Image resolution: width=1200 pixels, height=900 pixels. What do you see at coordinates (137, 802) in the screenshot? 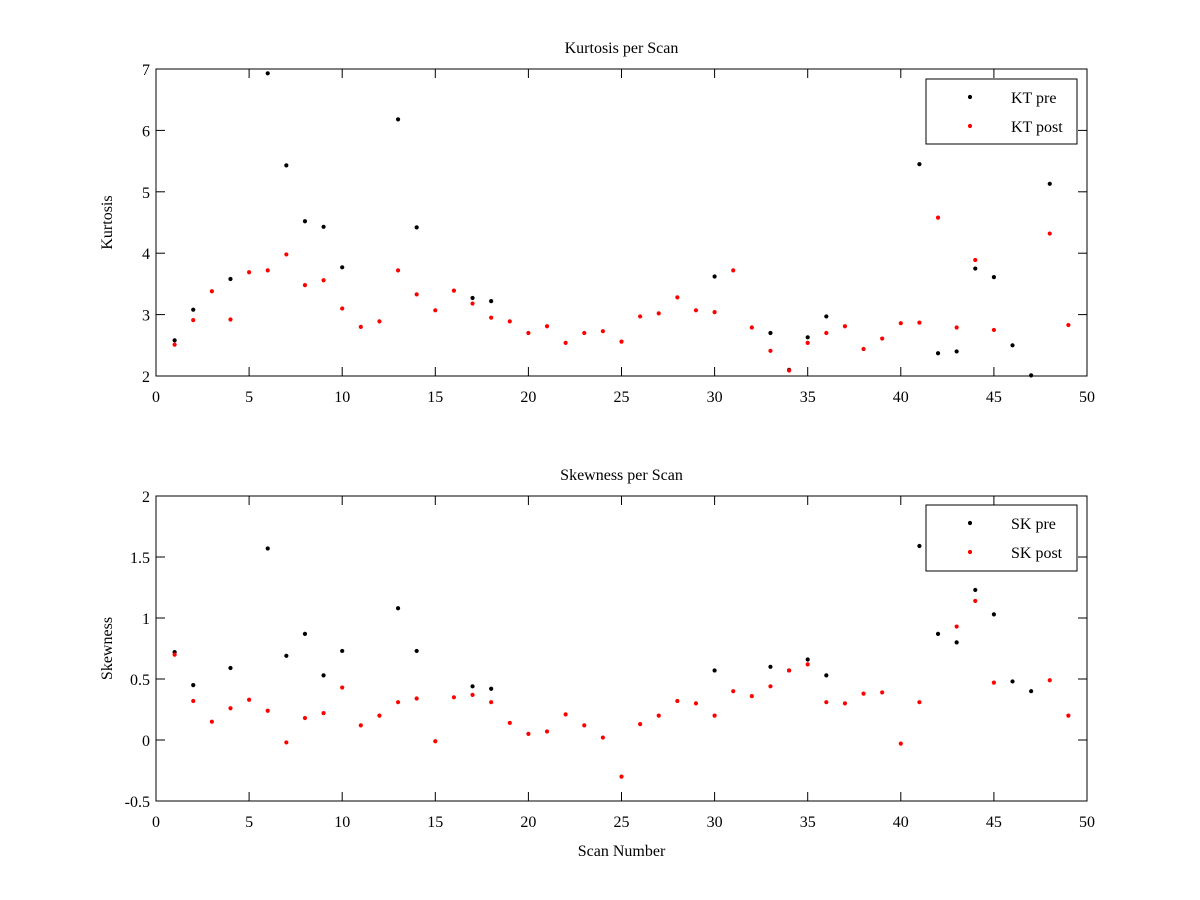
I see `y-tick-label: -0.5` at bounding box center [137, 802].